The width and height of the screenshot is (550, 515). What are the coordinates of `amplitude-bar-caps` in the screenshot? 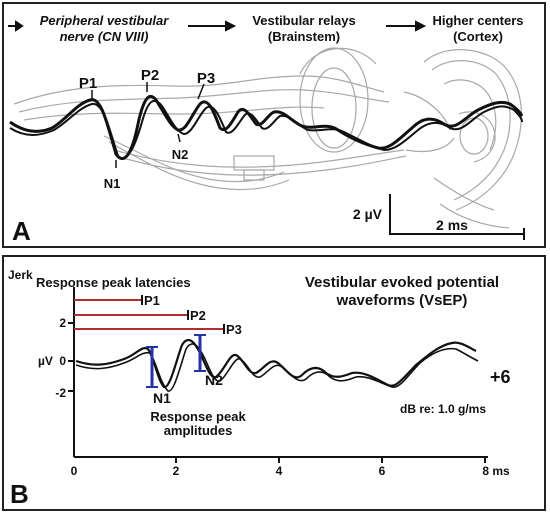 It's located at (176, 361).